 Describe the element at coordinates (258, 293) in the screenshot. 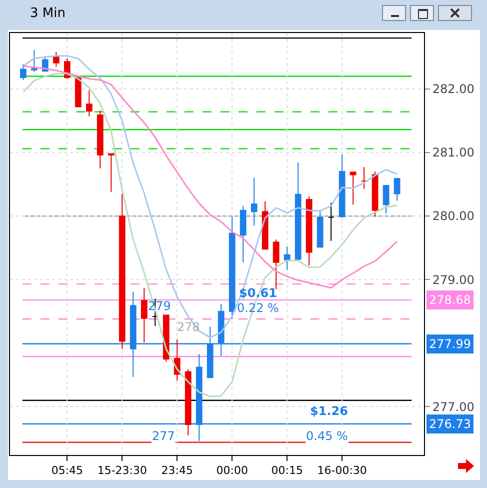

I see `annotation: $0.61` at that location.